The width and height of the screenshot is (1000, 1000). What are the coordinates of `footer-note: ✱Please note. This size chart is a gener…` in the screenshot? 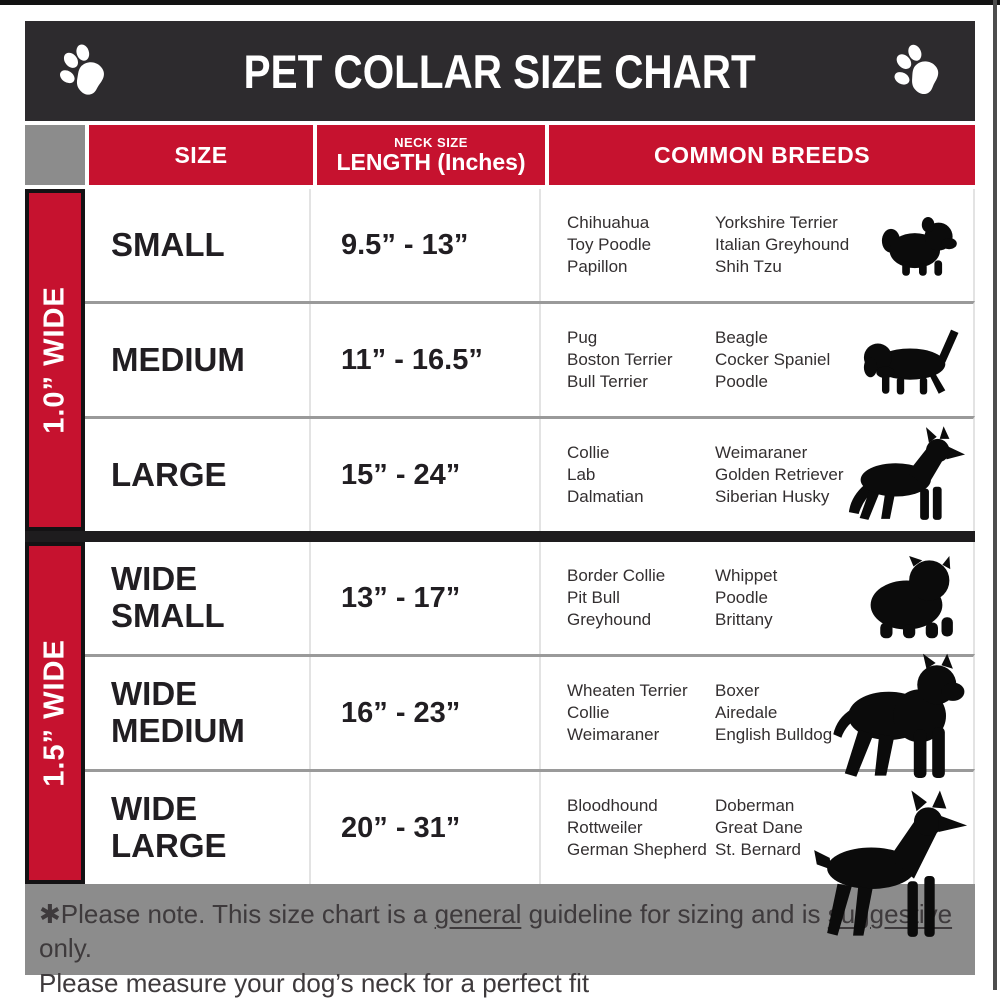 It's located at (500, 941).